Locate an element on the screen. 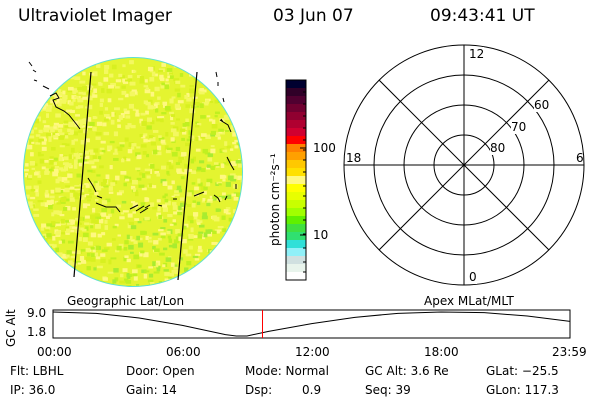  colorbar is located at coordinates (296, 180).